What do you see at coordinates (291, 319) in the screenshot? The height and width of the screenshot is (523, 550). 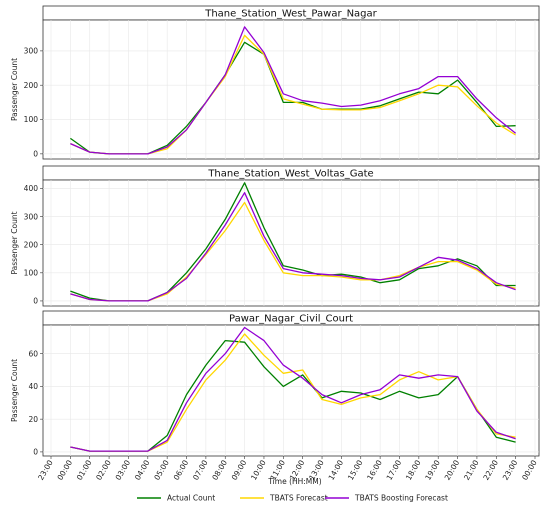 I see `panel-title: Pawar_Nagar_Civil_Court` at bounding box center [291, 319].